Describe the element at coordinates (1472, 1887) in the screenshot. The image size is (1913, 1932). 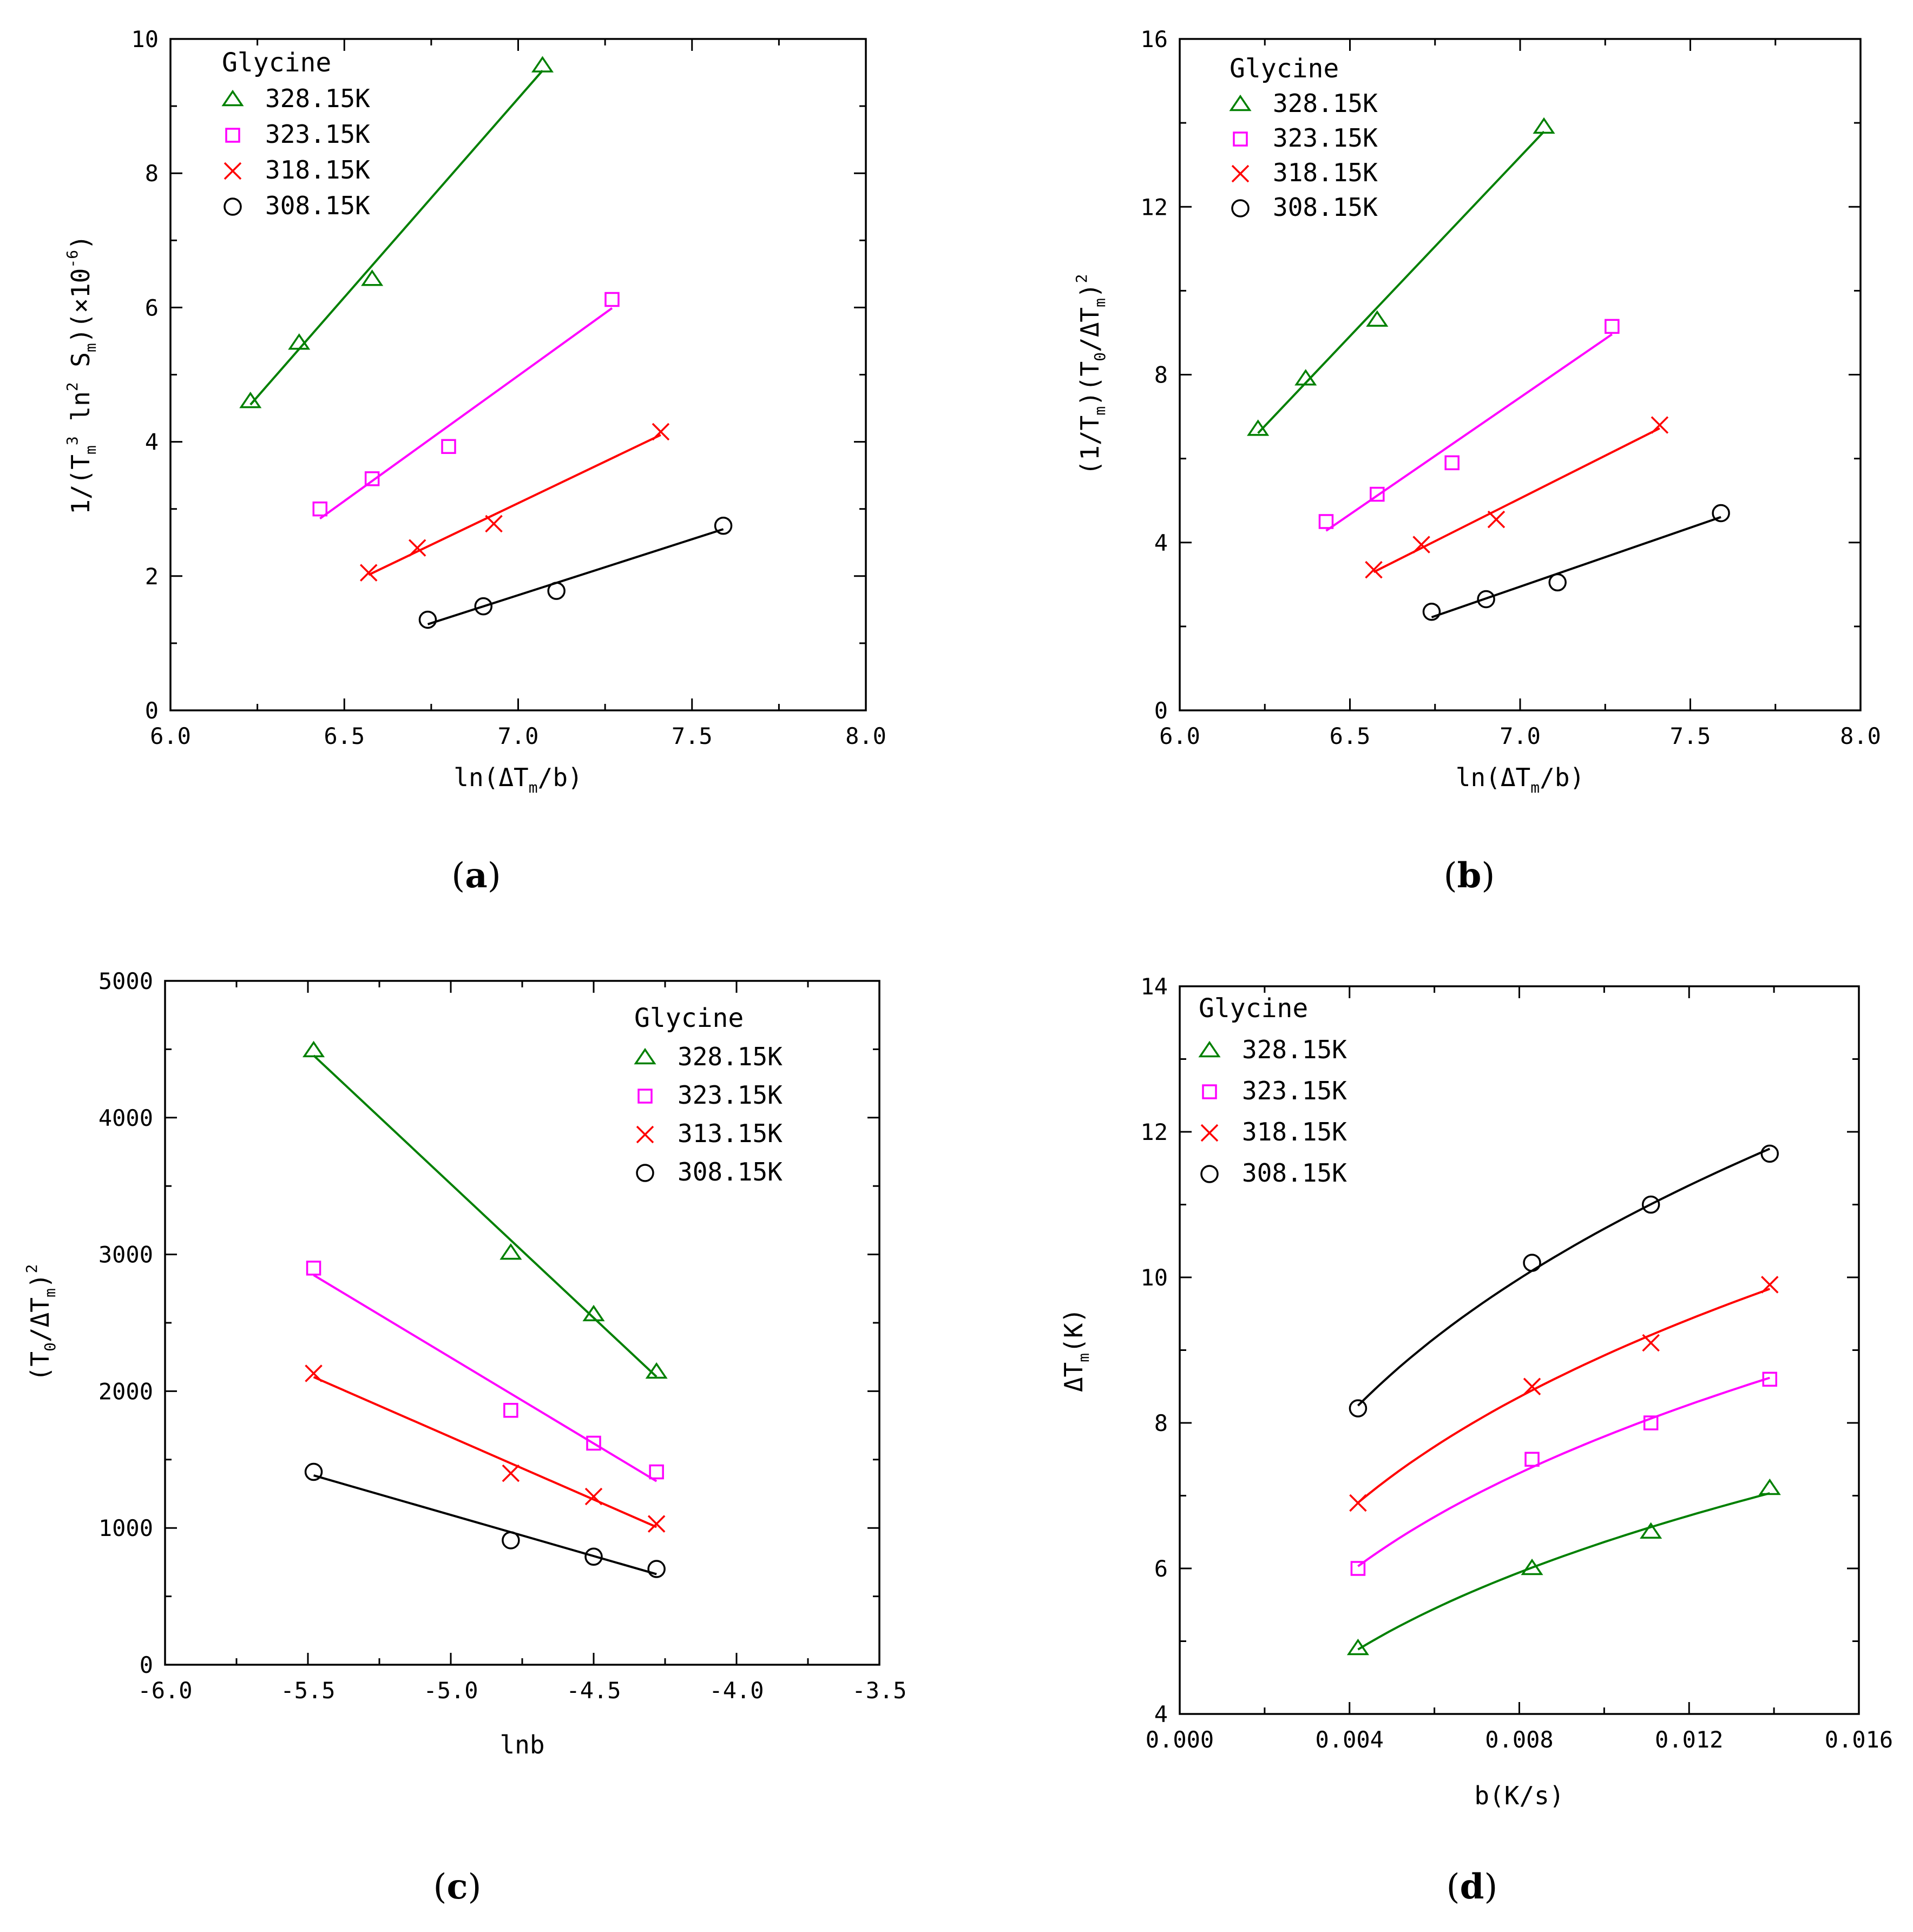
I see `panel-label: (d)` at that location.